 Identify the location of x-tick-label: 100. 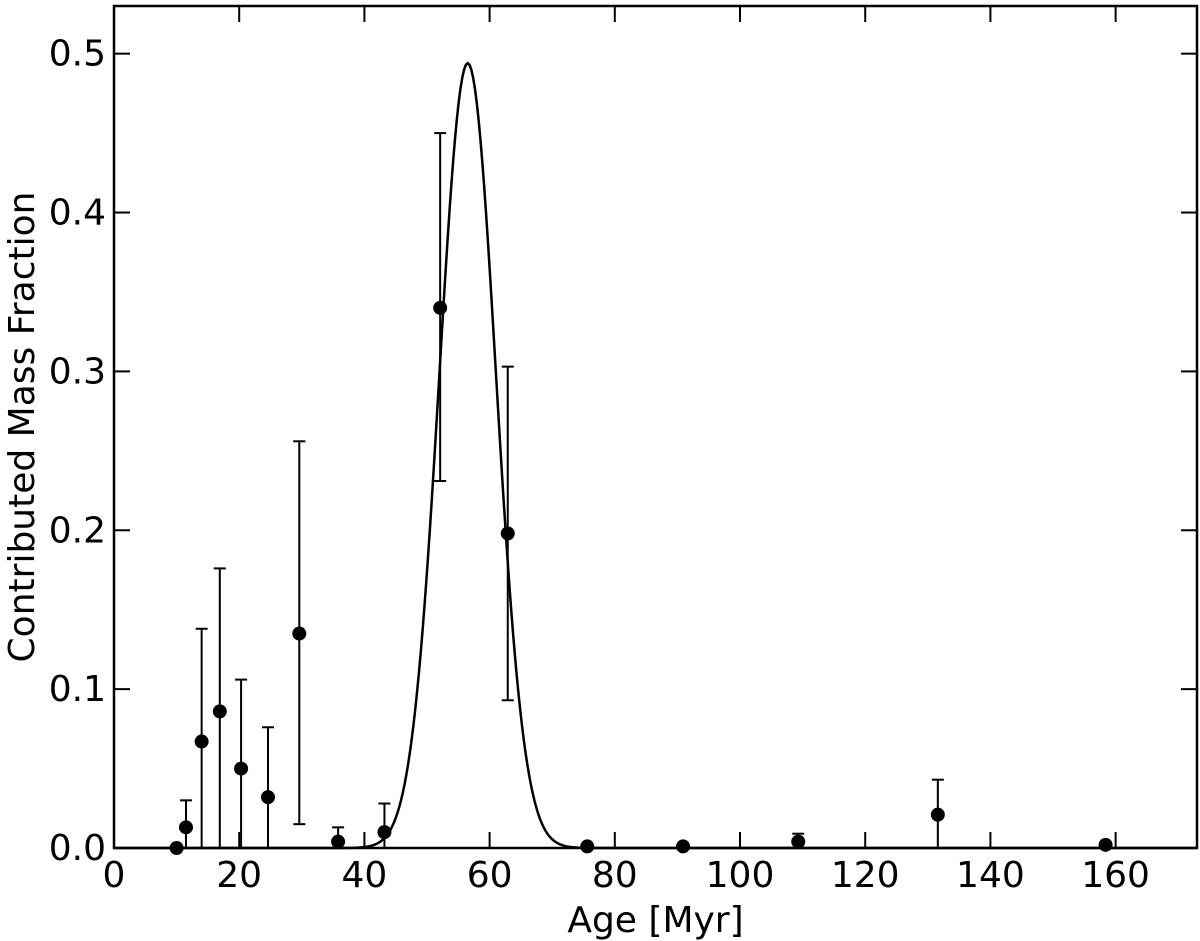
(740, 875).